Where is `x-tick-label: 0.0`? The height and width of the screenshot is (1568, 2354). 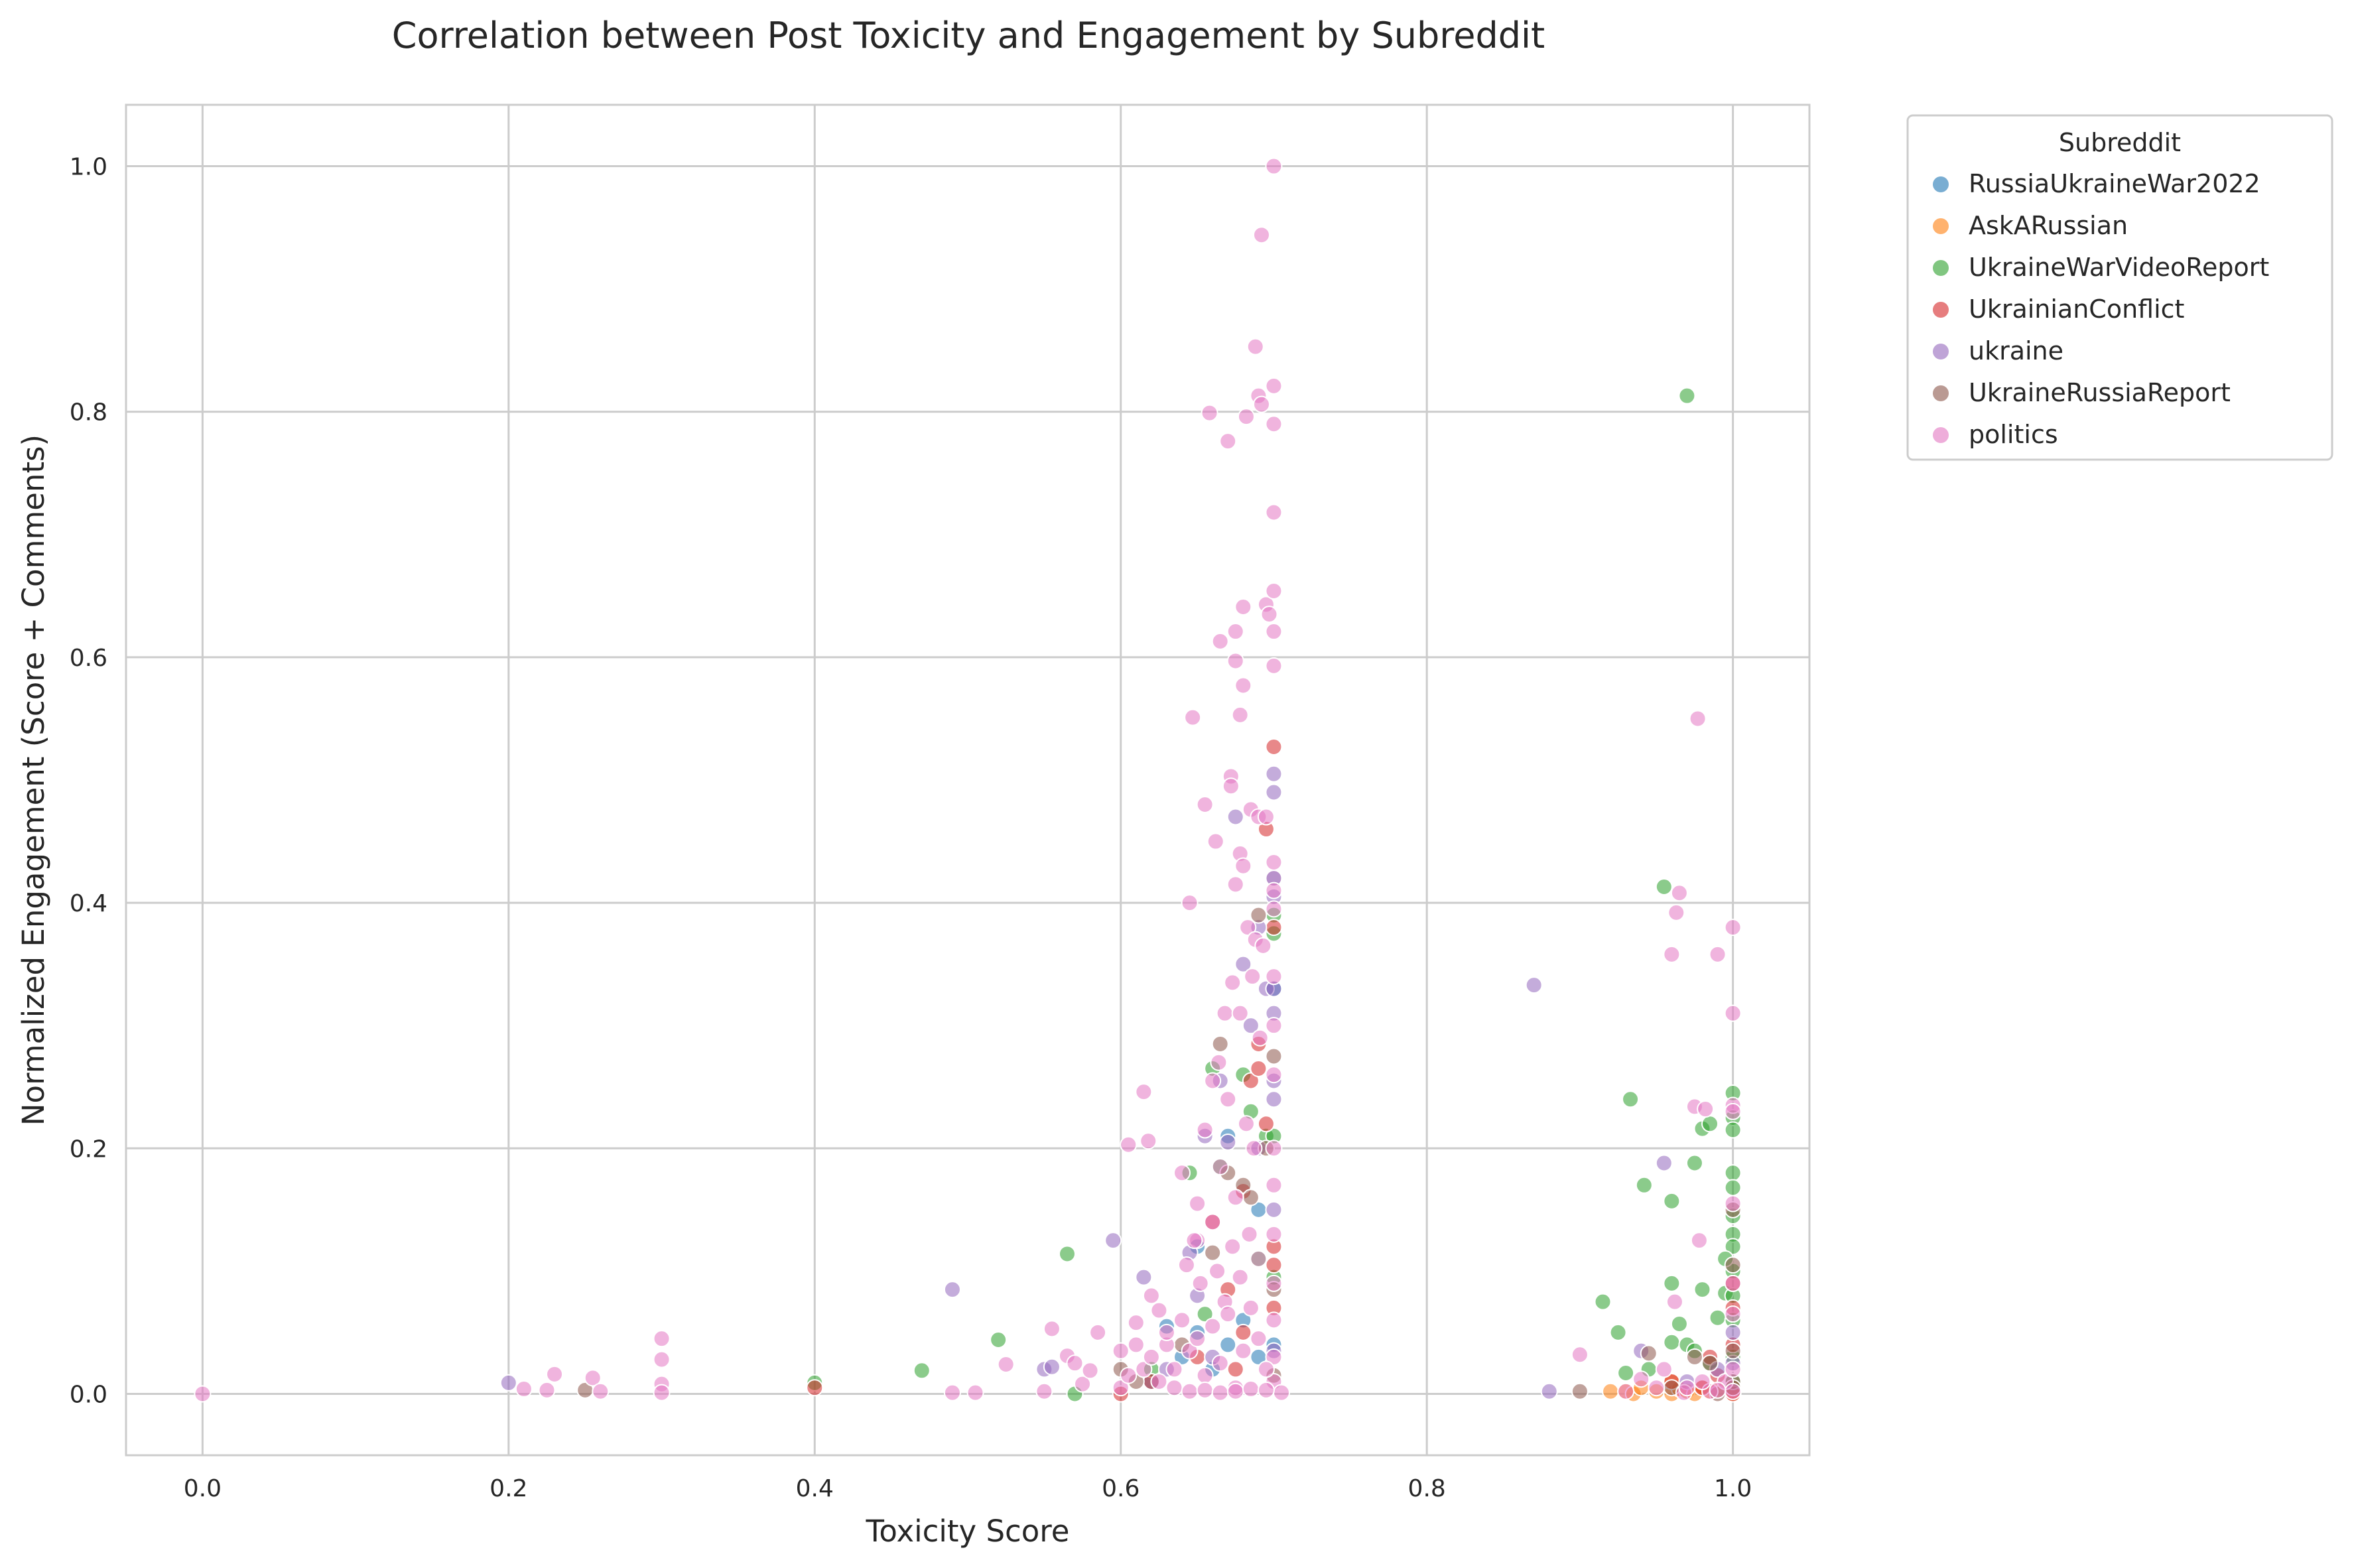 x-tick-label: 0.0 is located at coordinates (203, 1488).